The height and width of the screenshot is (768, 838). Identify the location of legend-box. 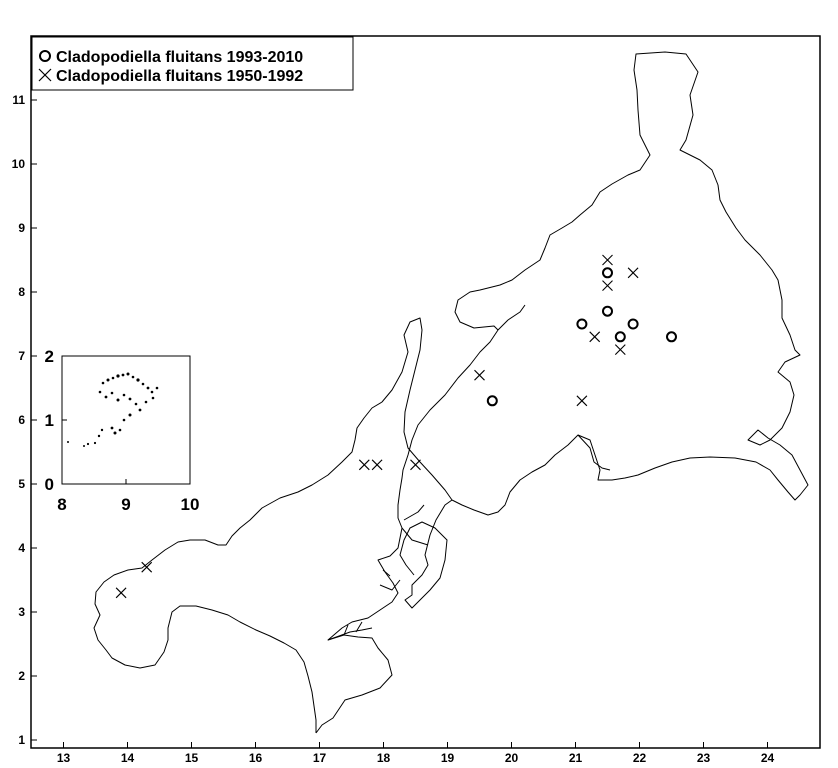
(192, 63).